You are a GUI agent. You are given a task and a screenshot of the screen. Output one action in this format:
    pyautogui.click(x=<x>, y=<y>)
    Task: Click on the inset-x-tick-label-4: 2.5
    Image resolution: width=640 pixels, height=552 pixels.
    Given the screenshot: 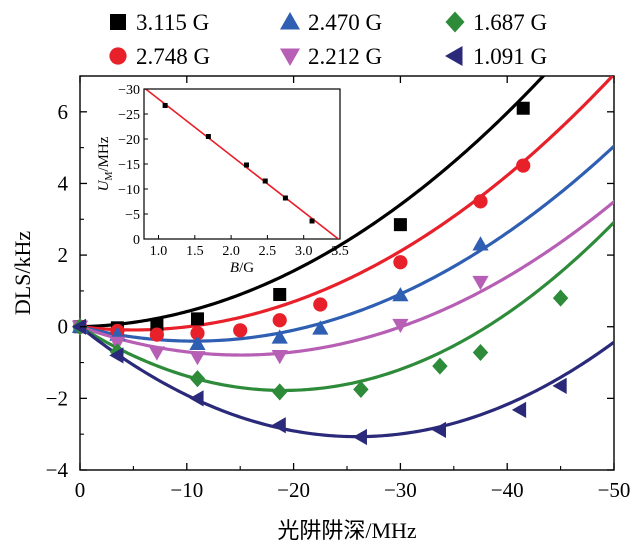 What is the action you would take?
    pyautogui.click(x=268, y=251)
    